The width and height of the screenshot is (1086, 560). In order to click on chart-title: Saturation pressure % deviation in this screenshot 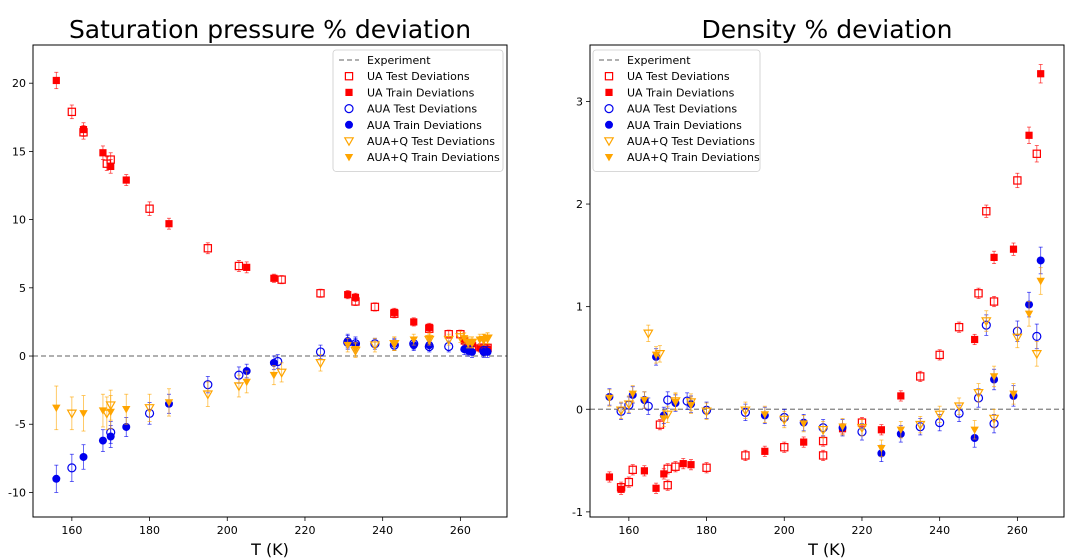, I will do `click(270, 29)`.